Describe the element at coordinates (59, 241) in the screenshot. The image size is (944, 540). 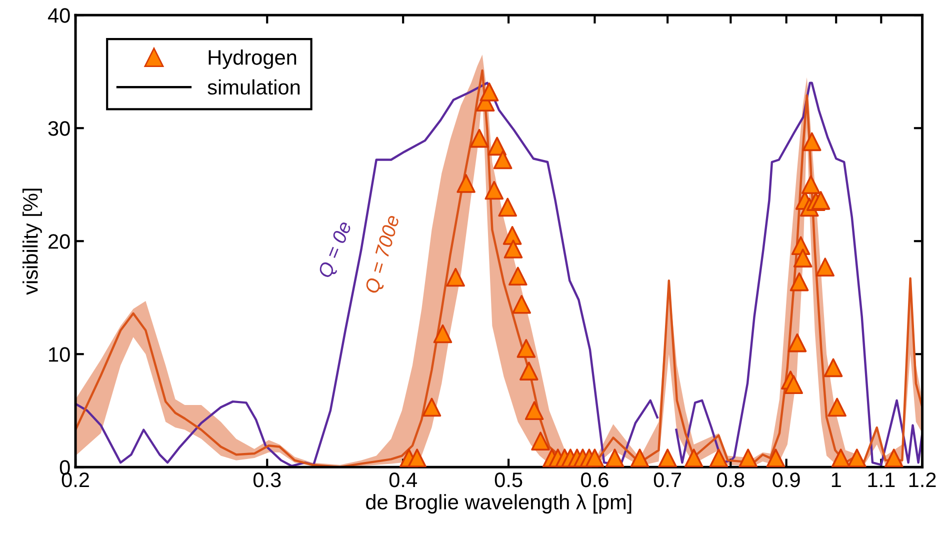
I see `y-tick-label: 20` at that location.